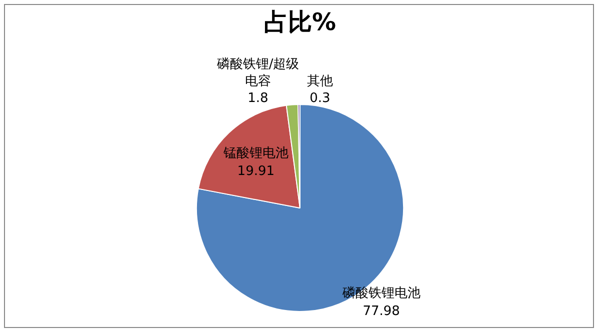  Describe the element at coordinates (258, 72) in the screenshot. I see `slice-label: 磷酸铁锂/超级电容` at that location.